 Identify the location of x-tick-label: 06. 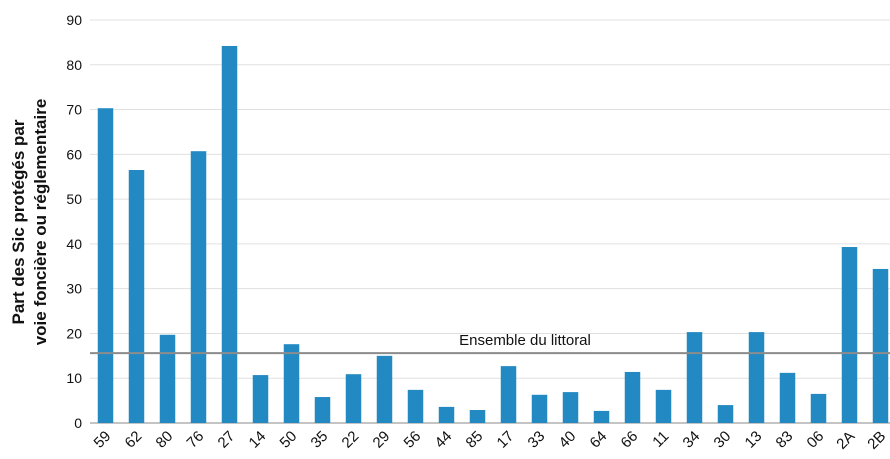
(816, 440).